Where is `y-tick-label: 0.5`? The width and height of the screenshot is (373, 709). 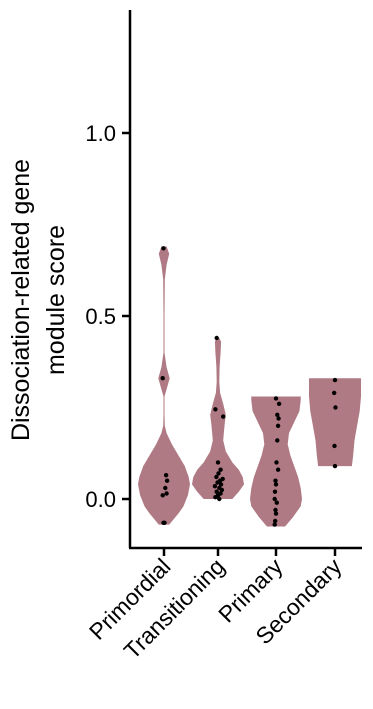
y-tick-label: 0.5 is located at coordinates (100, 316).